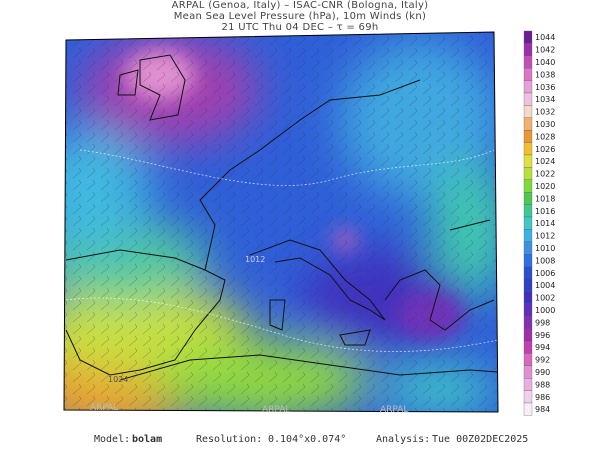  What do you see at coordinates (545, 273) in the screenshot?
I see `colorbar-label: 1006` at bounding box center [545, 273].